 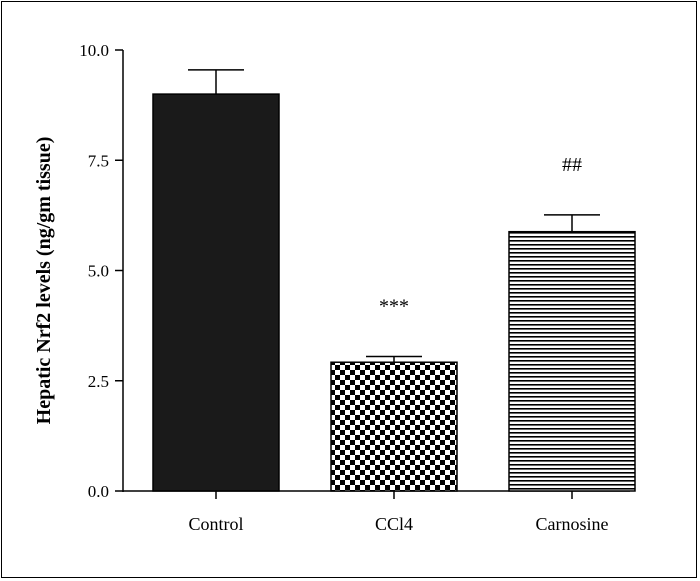 What do you see at coordinates (480, 236) in the screenshot?
I see `annotations: *** ##` at bounding box center [480, 236].